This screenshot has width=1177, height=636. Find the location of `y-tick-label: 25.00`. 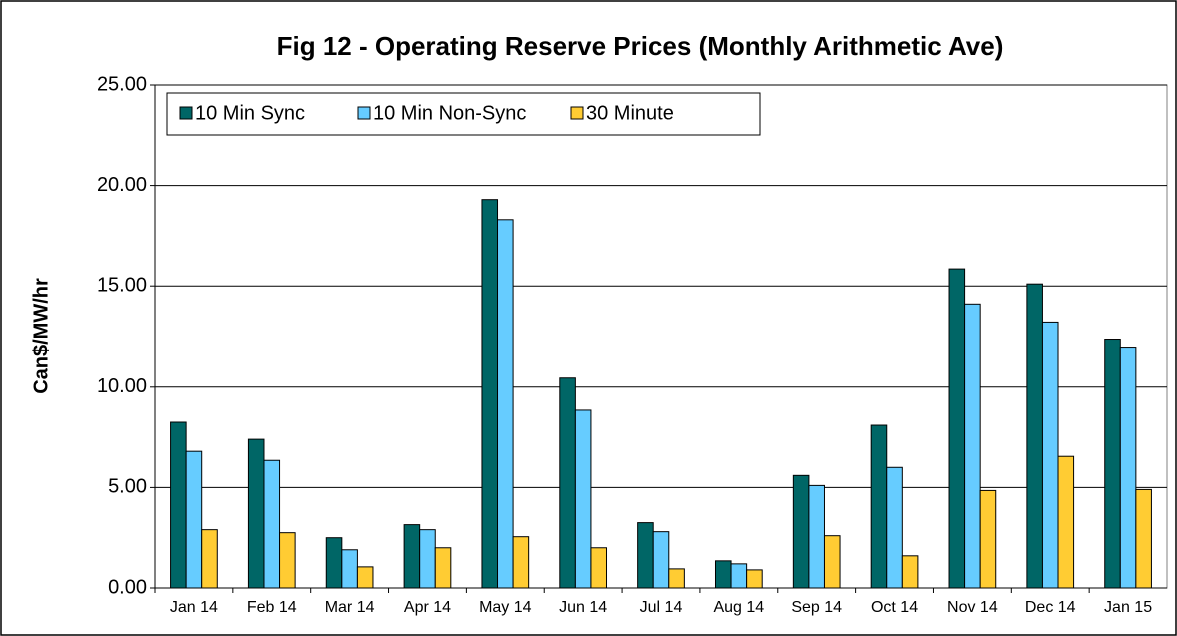

y-tick-label: 25.00 is located at coordinates (122, 84).